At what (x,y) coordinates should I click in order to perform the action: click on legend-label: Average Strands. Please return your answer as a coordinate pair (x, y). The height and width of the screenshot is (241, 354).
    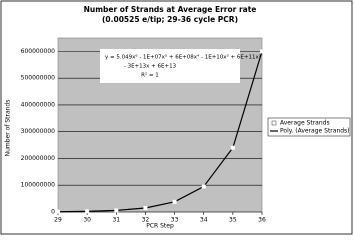
    Looking at the image, I should click on (305, 123).